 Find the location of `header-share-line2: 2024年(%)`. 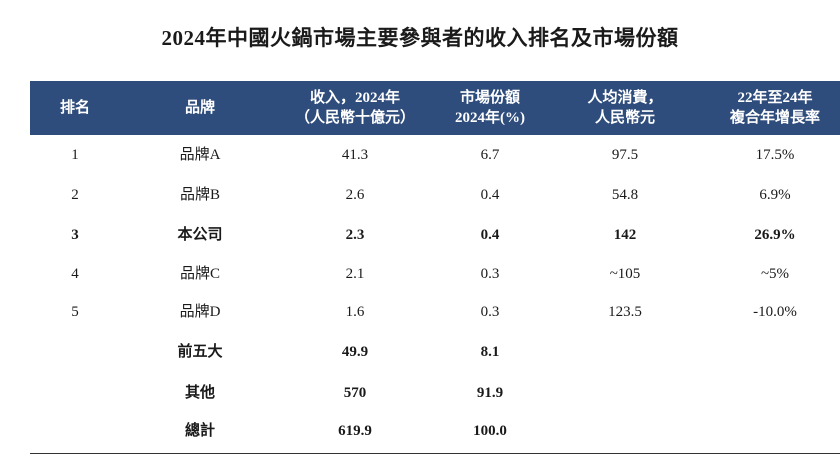

header-share-line2: 2024年(%) is located at coordinates (490, 118).